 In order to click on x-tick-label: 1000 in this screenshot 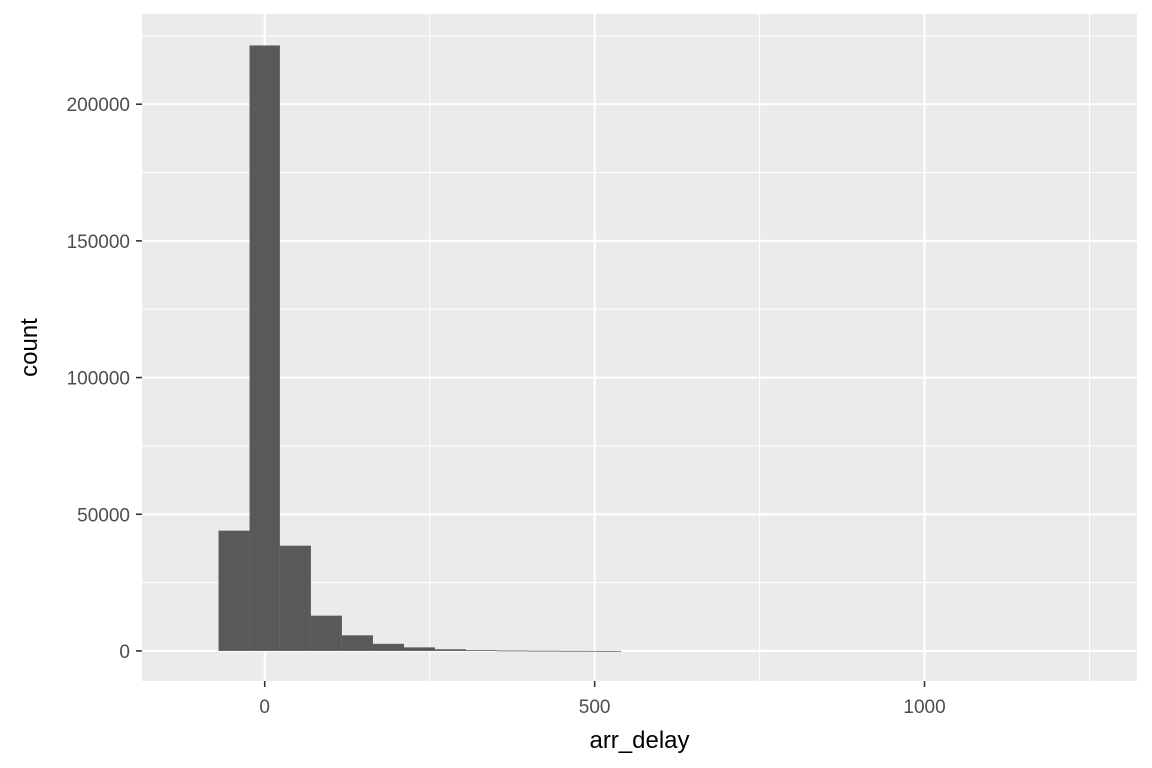, I will do `click(924, 707)`.